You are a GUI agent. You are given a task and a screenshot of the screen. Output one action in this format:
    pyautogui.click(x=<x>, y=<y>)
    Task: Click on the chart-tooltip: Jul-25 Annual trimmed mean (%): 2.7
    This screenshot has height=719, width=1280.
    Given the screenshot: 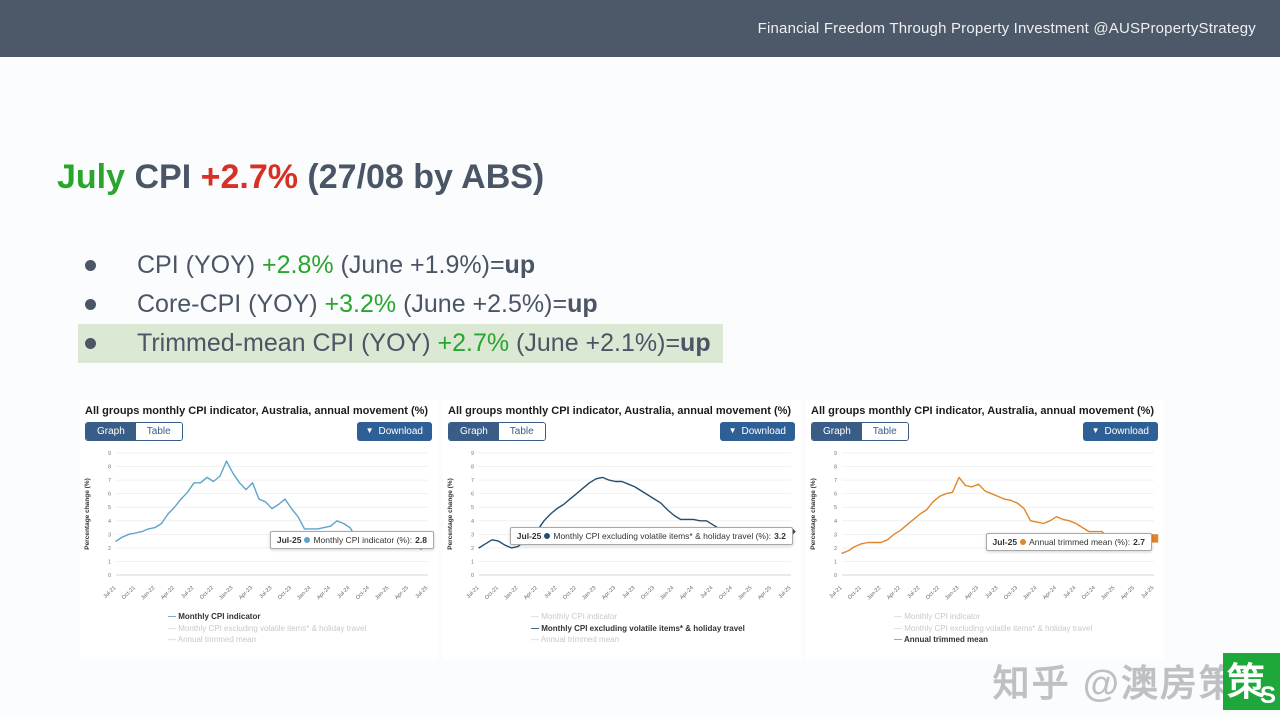 What is the action you would take?
    pyautogui.click(x=1068, y=542)
    